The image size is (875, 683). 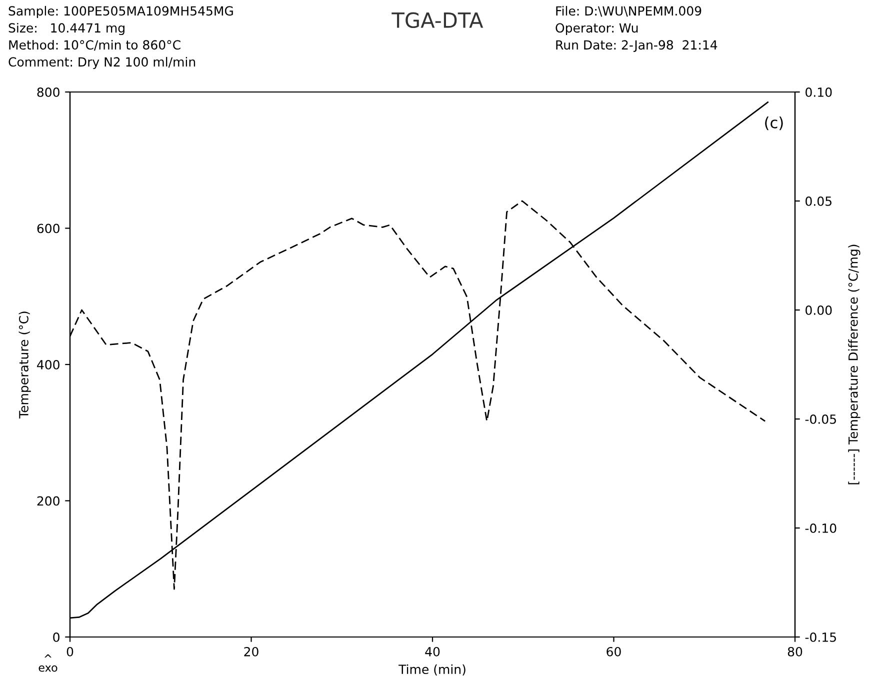 I want to click on y2-tick-label: -0.10, so click(x=820, y=528).